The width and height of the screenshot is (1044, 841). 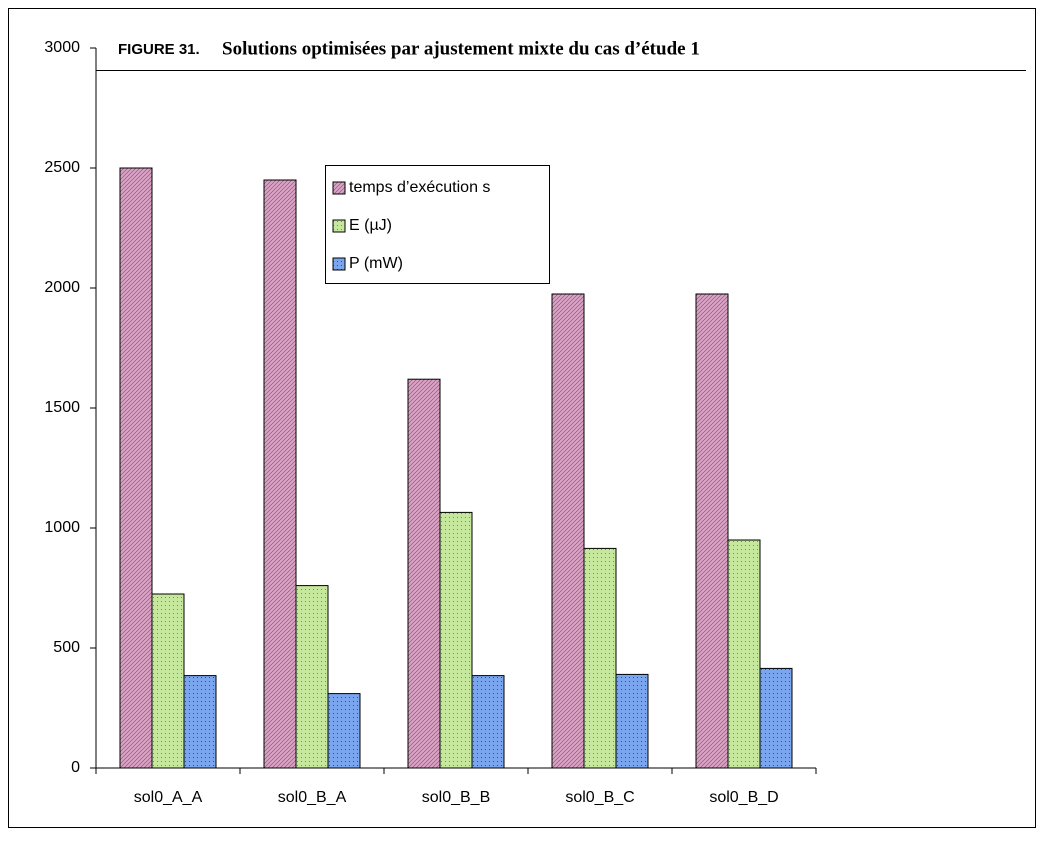 What do you see at coordinates (743, 797) in the screenshot?
I see `x-tick-label: sol0_B_D` at bounding box center [743, 797].